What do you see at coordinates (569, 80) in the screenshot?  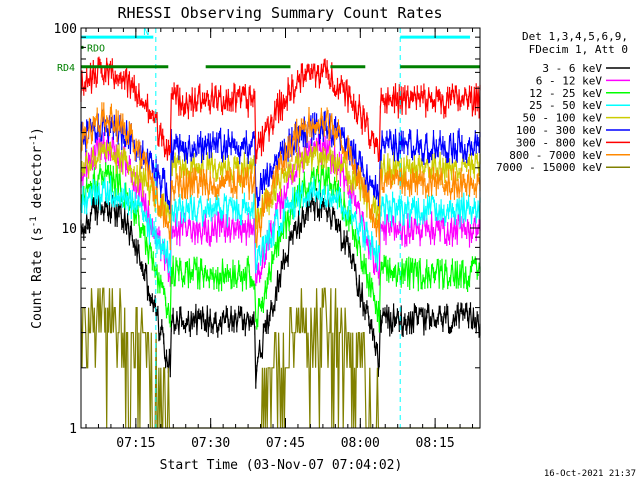 I see `legend-label-1: 6 - 12 keV` at bounding box center [569, 80].